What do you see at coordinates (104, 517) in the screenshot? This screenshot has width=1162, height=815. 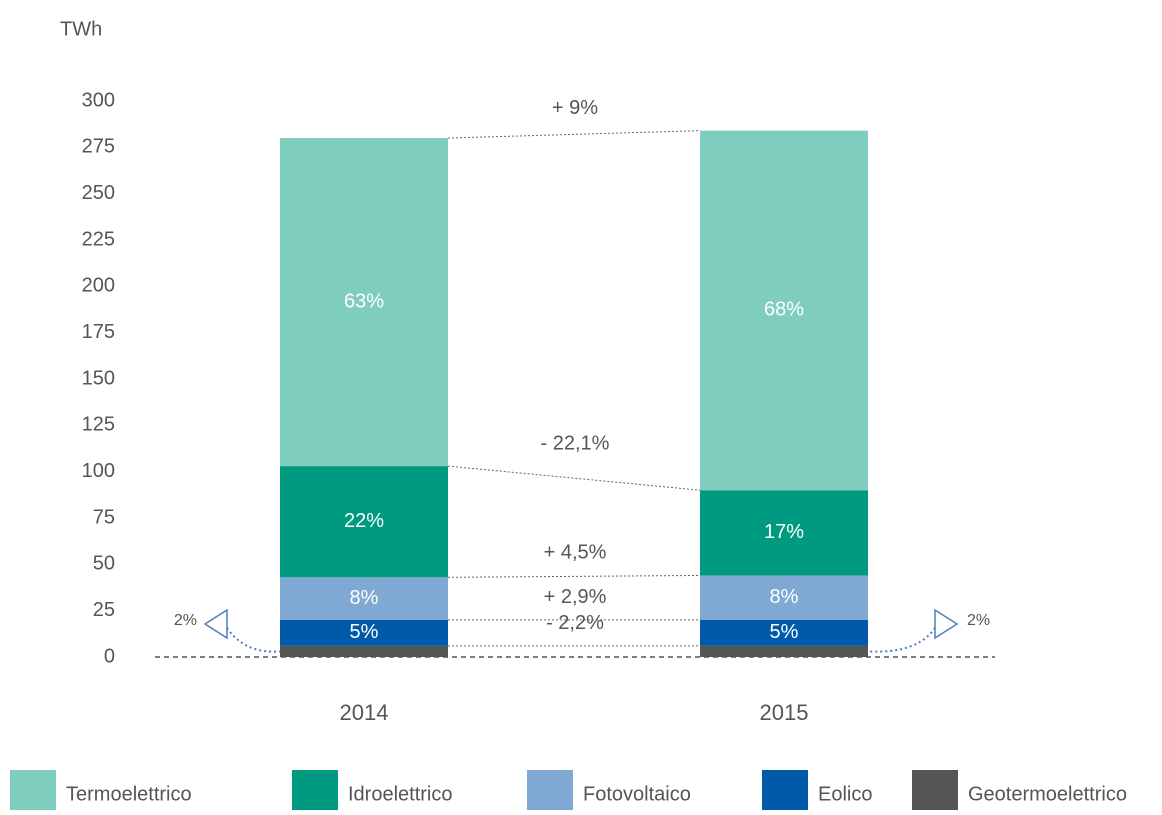 I see `y-tick-label: 75` at bounding box center [104, 517].